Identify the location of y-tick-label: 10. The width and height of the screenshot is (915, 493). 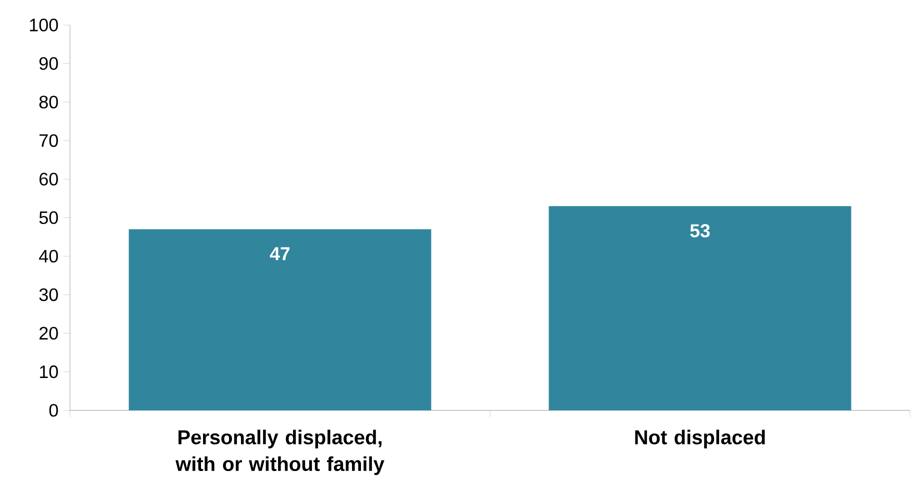
(49, 371).